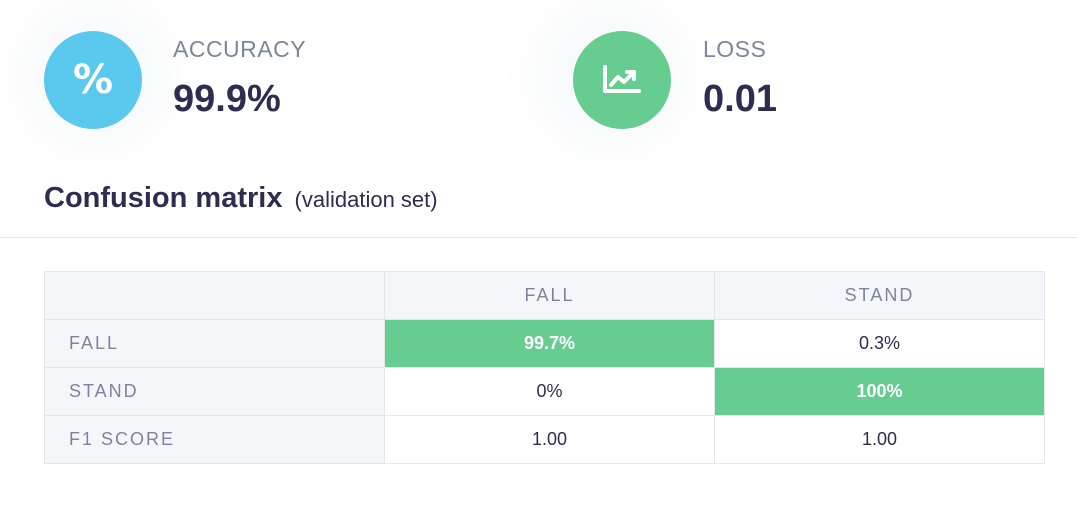 This screenshot has width=1078, height=506. I want to click on trend-chart-icon, so click(622, 80).